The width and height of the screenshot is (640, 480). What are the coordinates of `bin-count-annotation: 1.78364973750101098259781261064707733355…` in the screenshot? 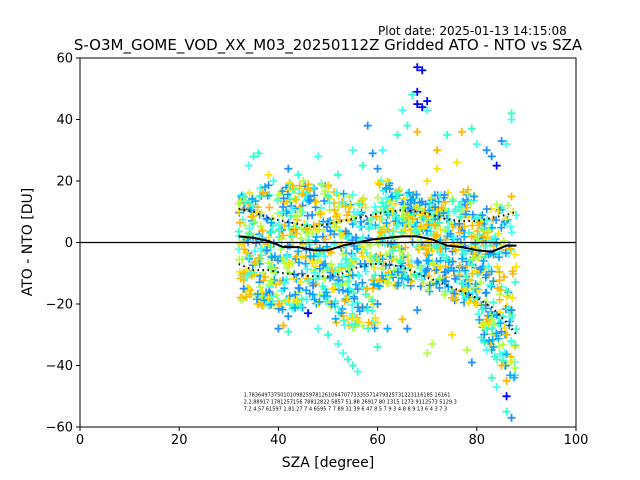 It's located at (347, 395).